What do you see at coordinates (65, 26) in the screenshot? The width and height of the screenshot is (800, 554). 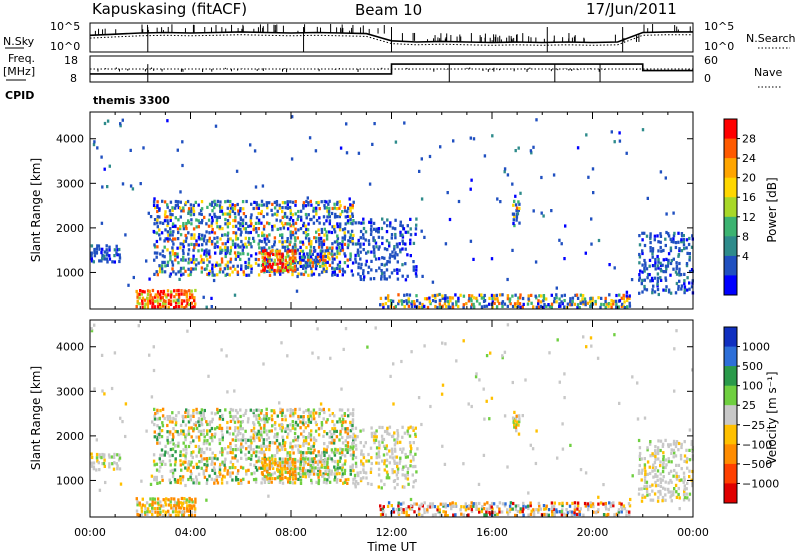 I see `noise-left-tick-top: 10^5` at bounding box center [65, 26].